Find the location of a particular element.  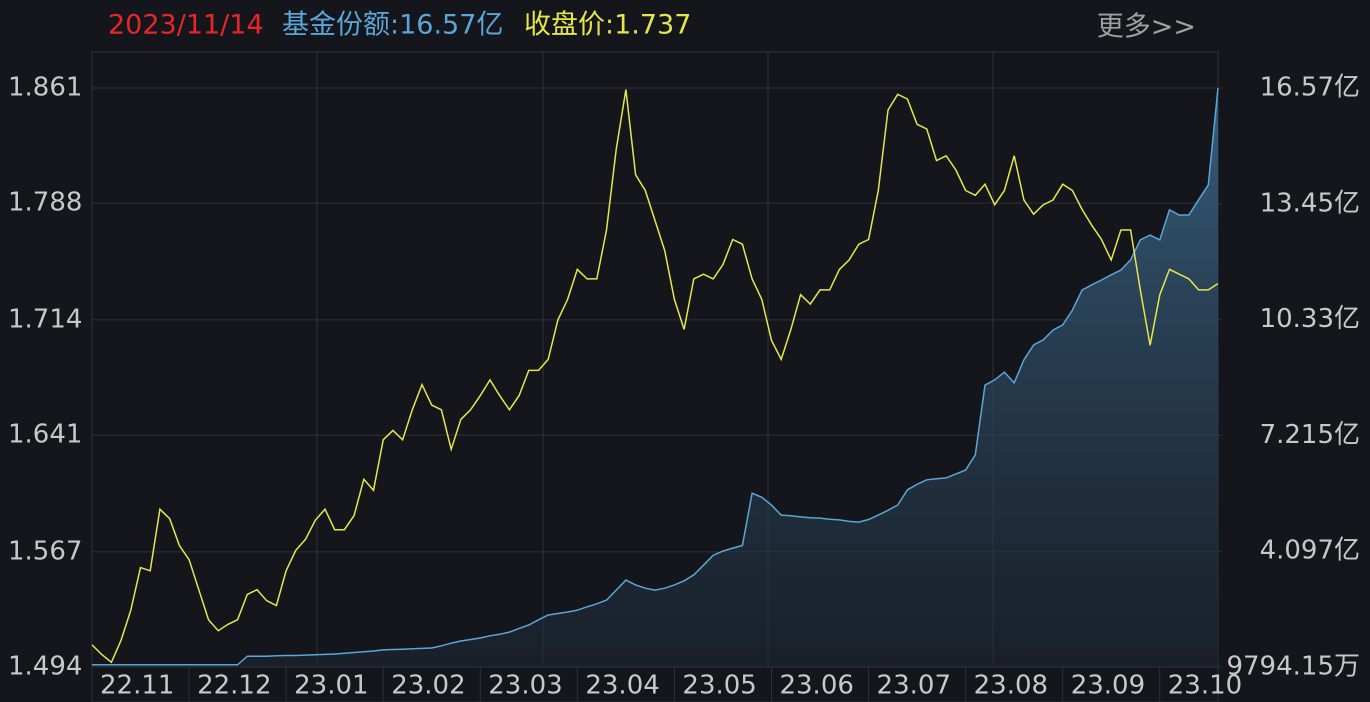

x-tick-label: 23.10 is located at coordinates (1205, 686).